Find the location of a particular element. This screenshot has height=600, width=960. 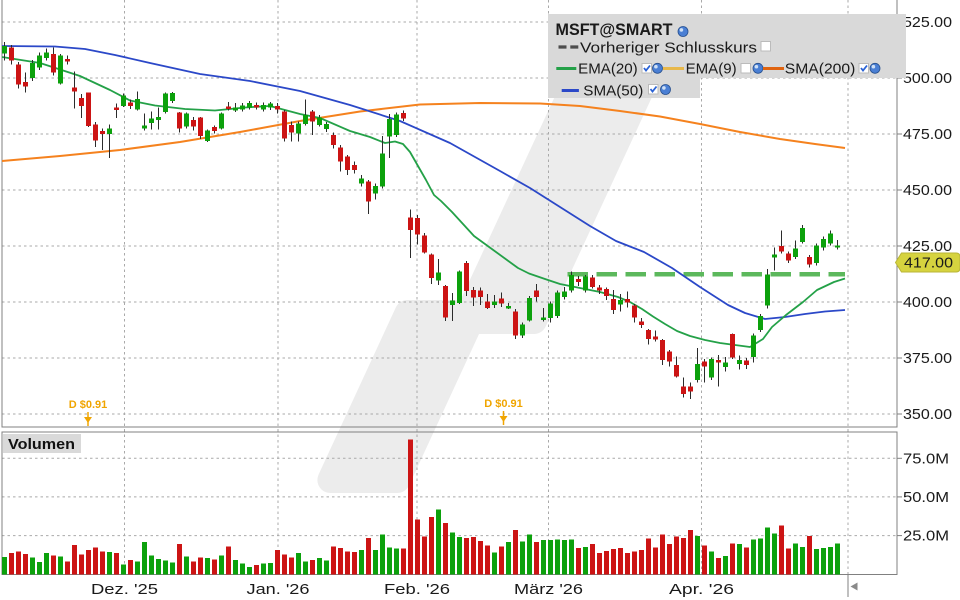

svg-text: Volumen is located at coordinates (41, 445).